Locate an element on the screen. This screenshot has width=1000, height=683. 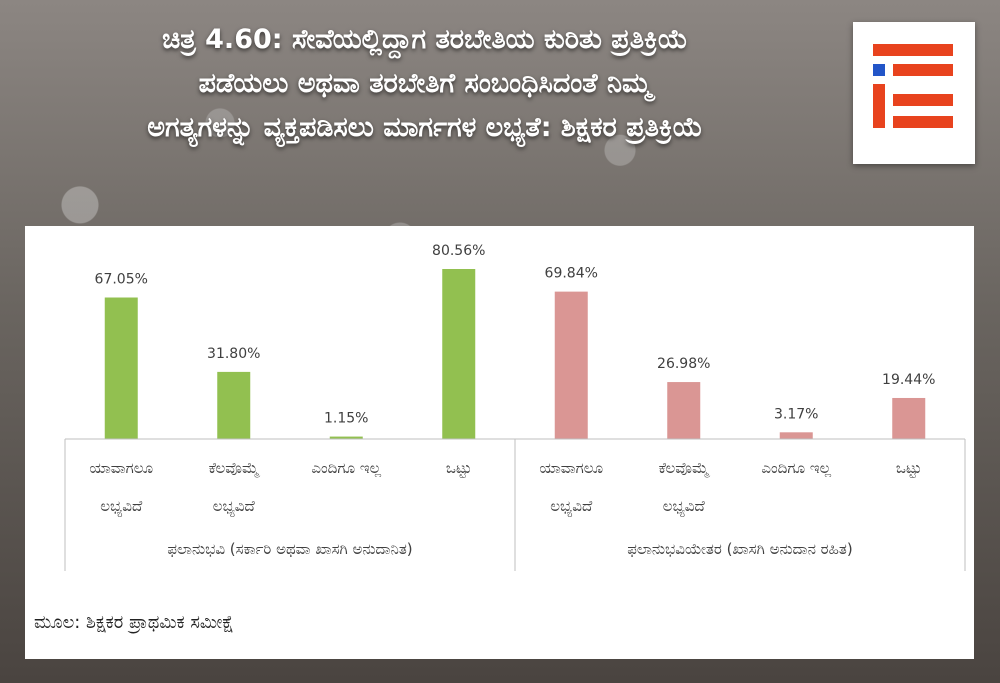
group-label-1: ಫಲಾನುಭವಿಯೇತರ (ಖಾಸಗಿ ಅನುದಾನ ರಹಿತ) is located at coordinates (739, 549).